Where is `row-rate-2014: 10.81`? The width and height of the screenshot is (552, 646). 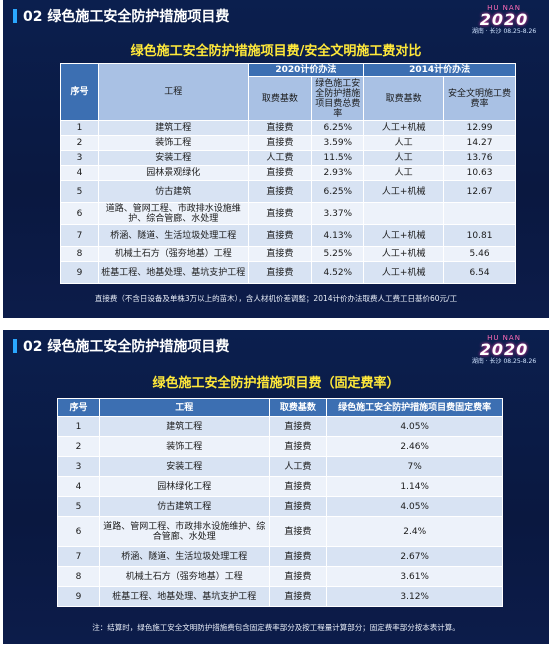 row-rate-2014: 10.81 is located at coordinates (479, 235).